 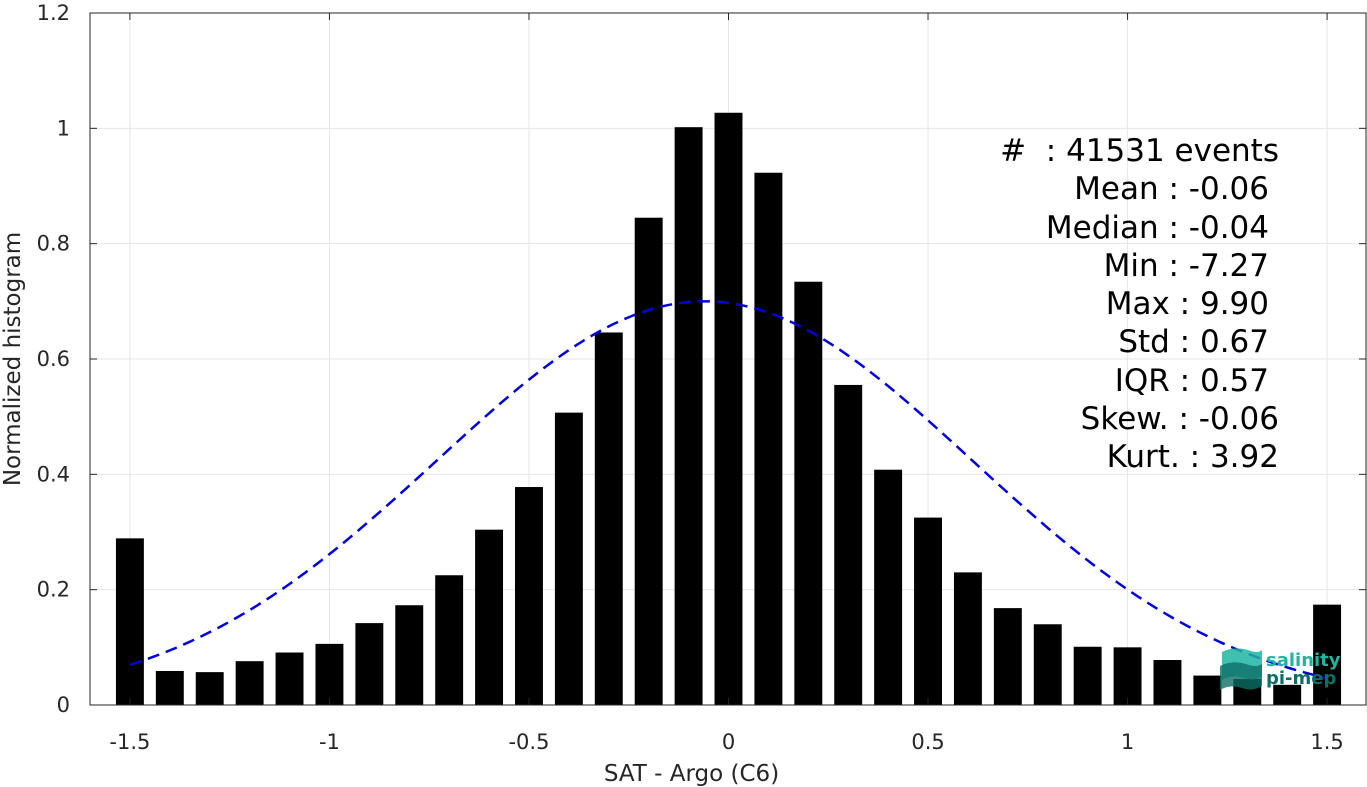 What do you see at coordinates (1193, 342) in the screenshot?
I see `stat-std: Std : 0.67` at bounding box center [1193, 342].